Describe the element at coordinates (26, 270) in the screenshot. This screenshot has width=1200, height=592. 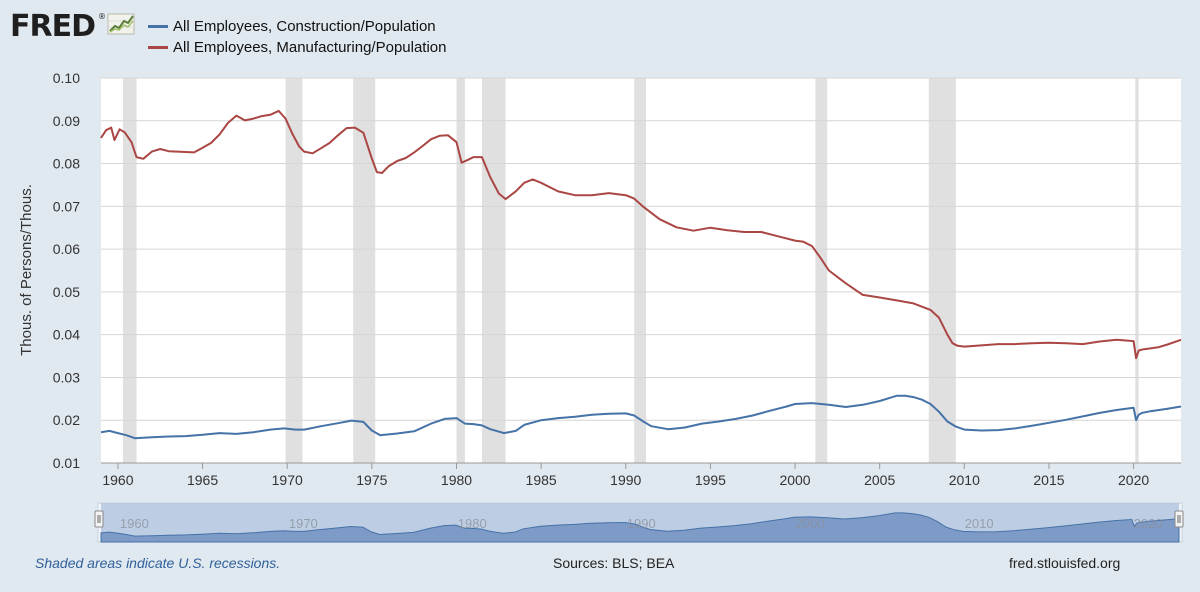
I see `y-axis-label: Thous. of Persons/Thous.` at that location.